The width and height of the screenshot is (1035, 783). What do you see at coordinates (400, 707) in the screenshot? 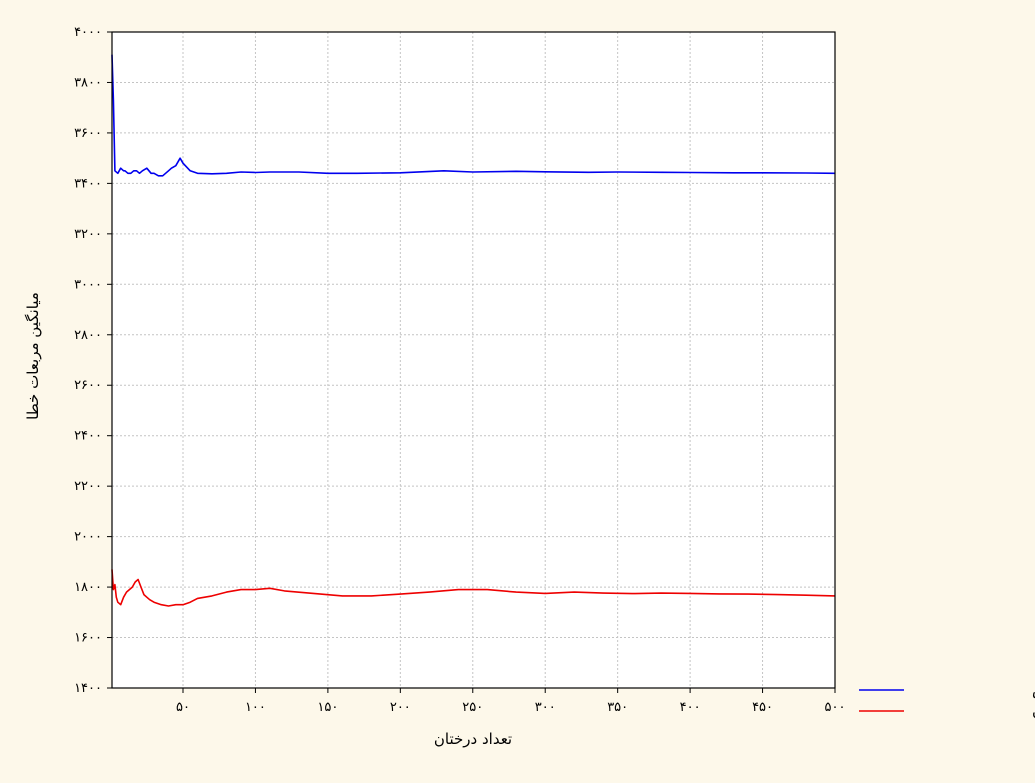
I see `x-tick-label: ۲۰۰` at bounding box center [400, 707].